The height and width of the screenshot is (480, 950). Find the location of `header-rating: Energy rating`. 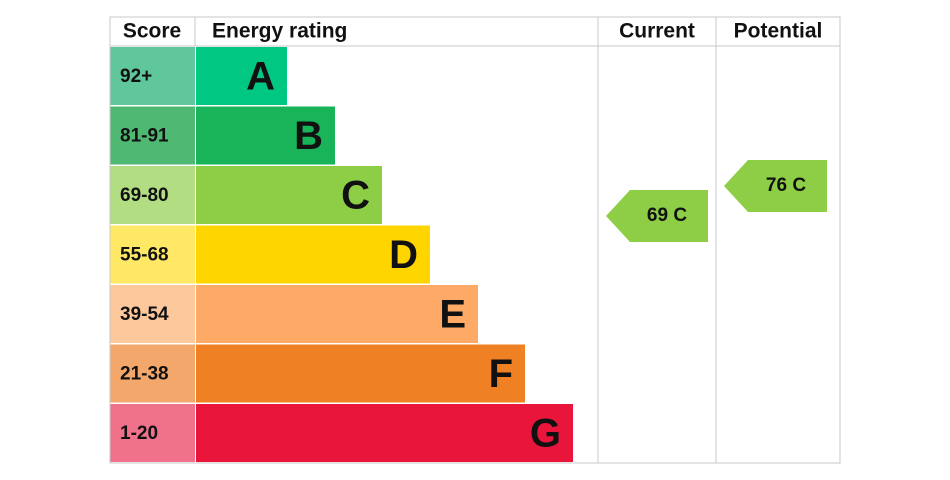

header-rating: Energy rating is located at coordinates (279, 31).